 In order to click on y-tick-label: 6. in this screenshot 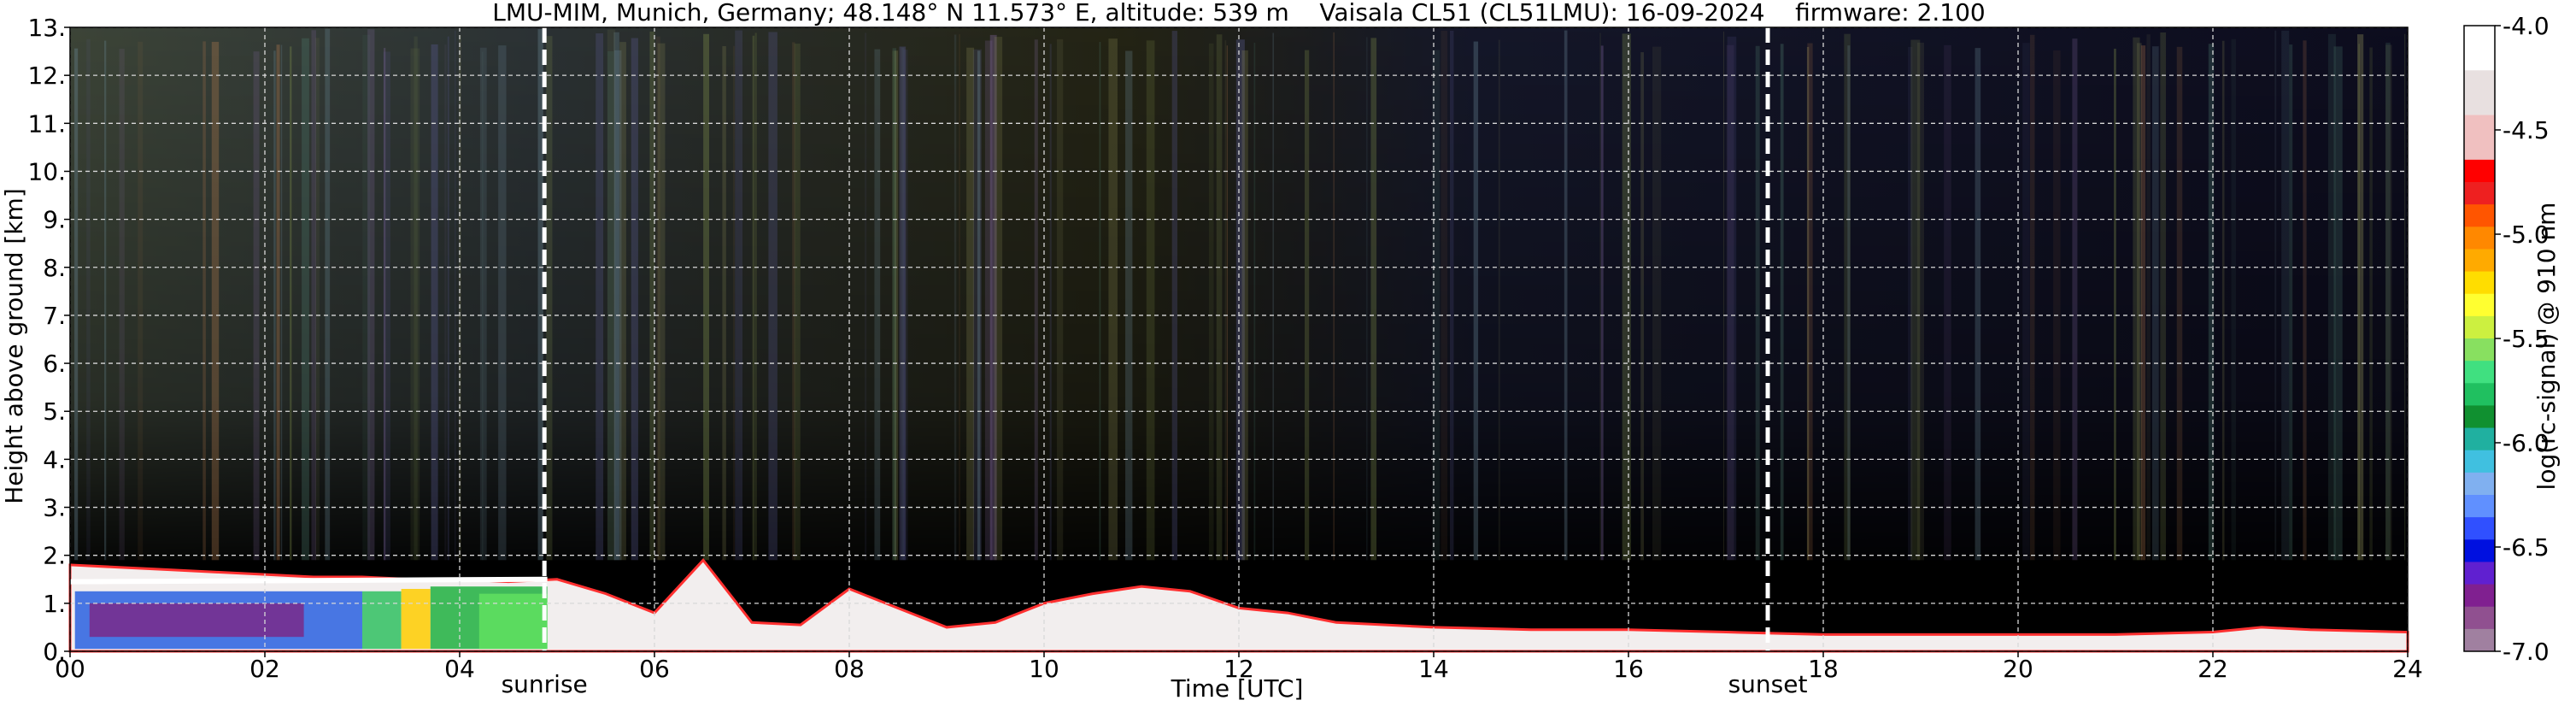, I will do `click(54, 364)`.